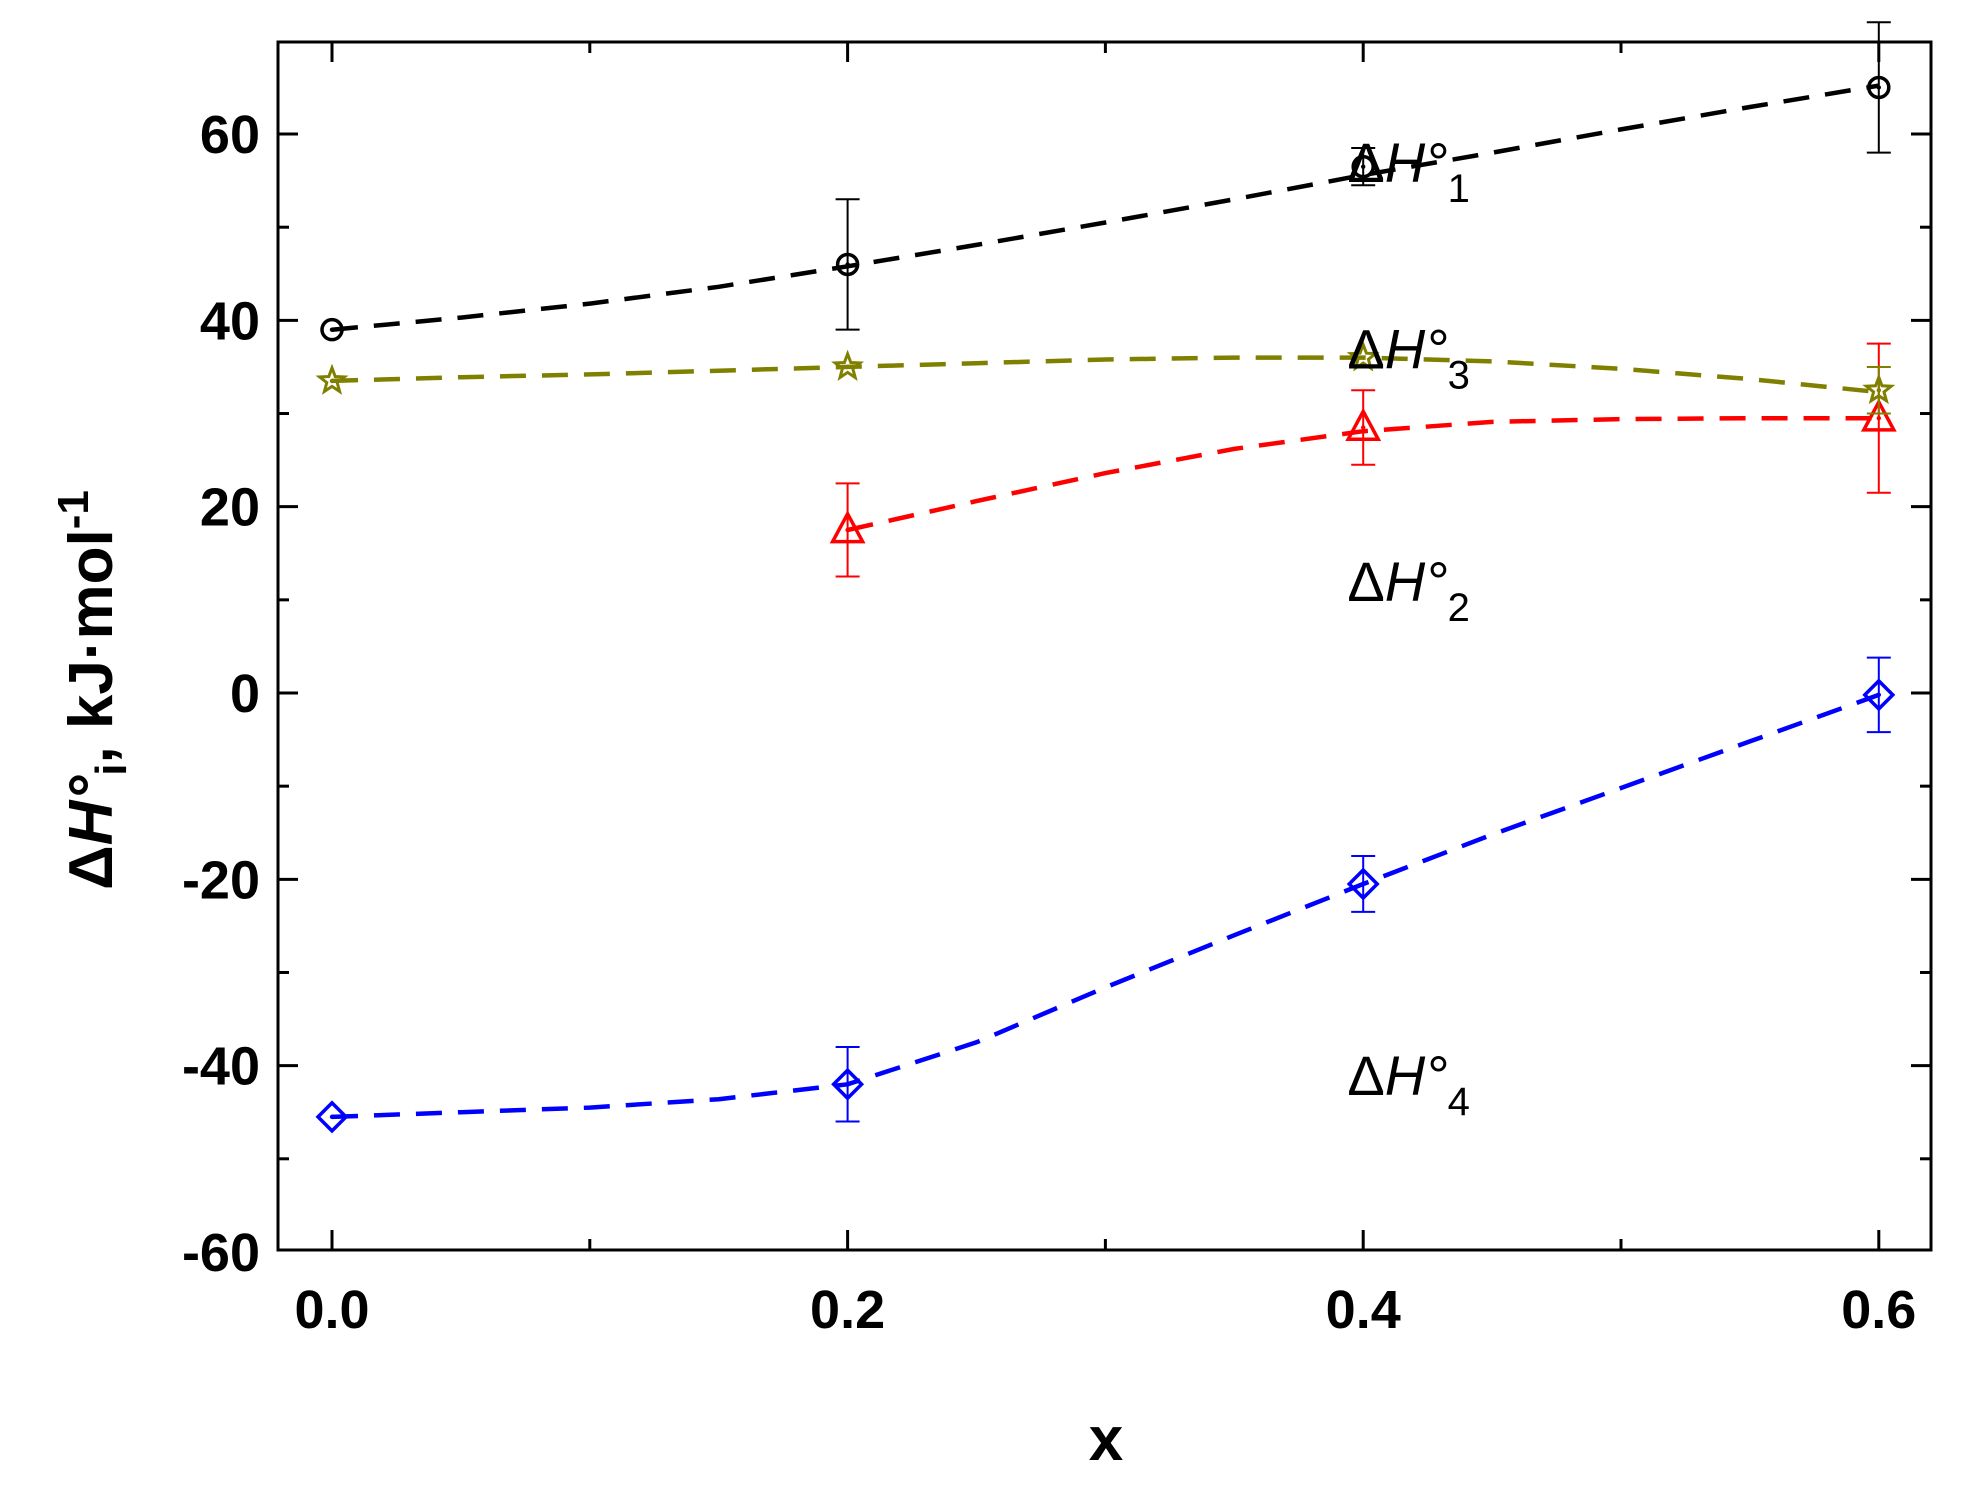  I want to click on y-tick-label: -60, so click(221, 1253).